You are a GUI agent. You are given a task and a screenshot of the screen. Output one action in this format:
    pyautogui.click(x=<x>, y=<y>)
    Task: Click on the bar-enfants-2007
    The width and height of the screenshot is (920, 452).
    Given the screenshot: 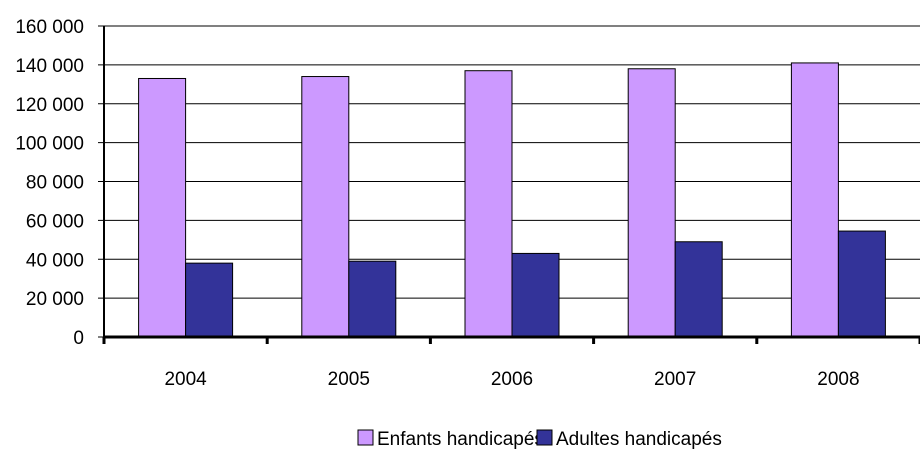 What is the action you would take?
    pyautogui.click(x=651, y=203)
    